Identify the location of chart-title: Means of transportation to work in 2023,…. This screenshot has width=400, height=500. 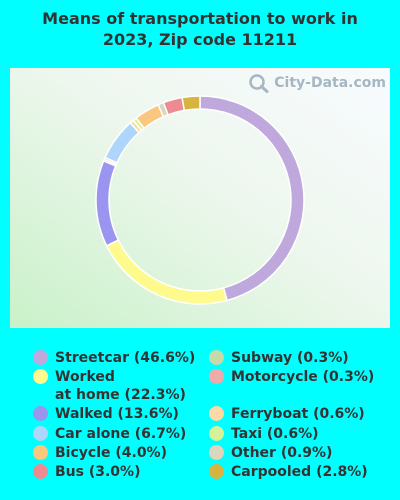
(200, 29).